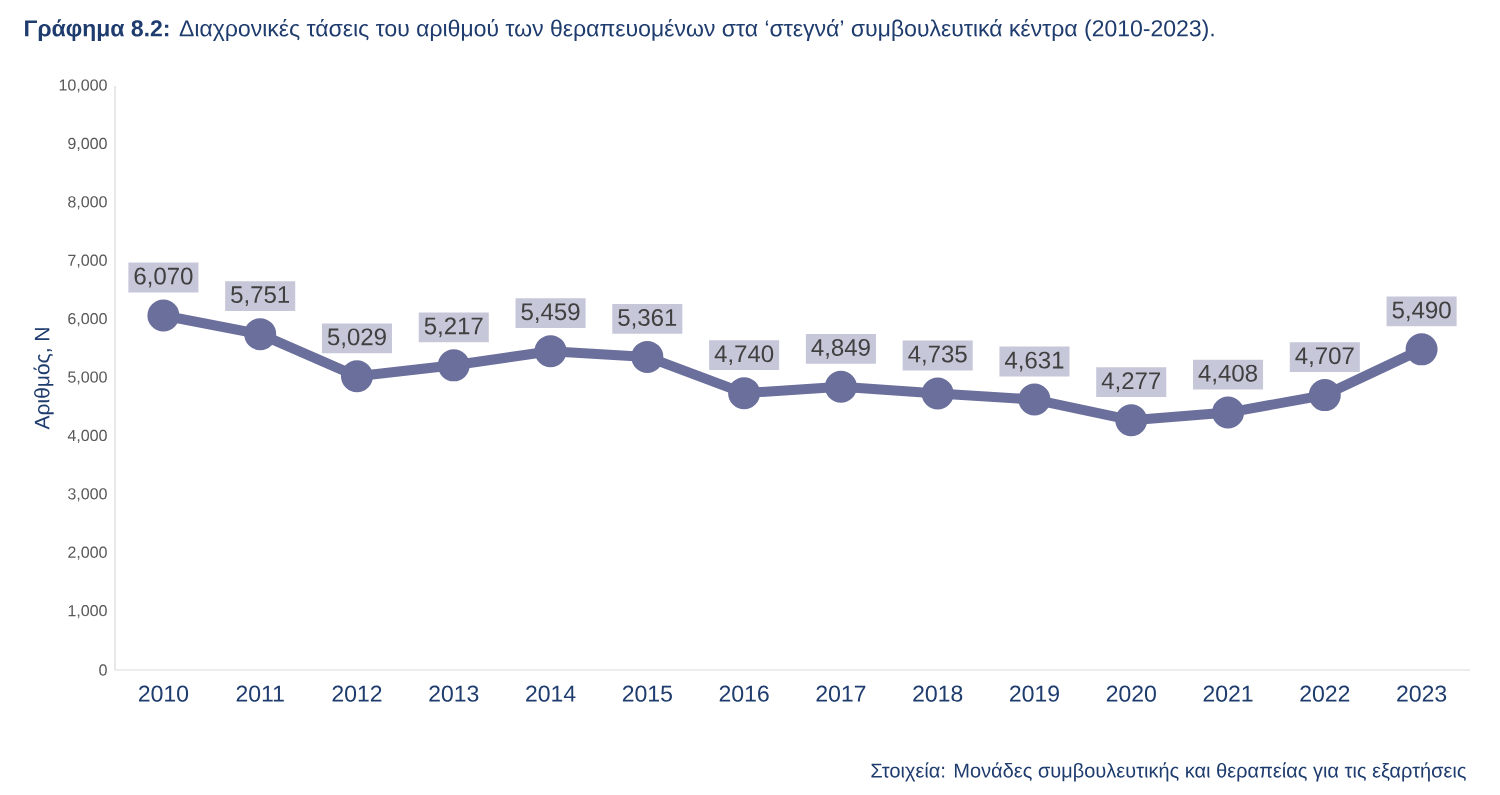 The width and height of the screenshot is (1500, 795). What do you see at coordinates (1131, 693) in the screenshot?
I see `x-tick-label: 2020` at bounding box center [1131, 693].